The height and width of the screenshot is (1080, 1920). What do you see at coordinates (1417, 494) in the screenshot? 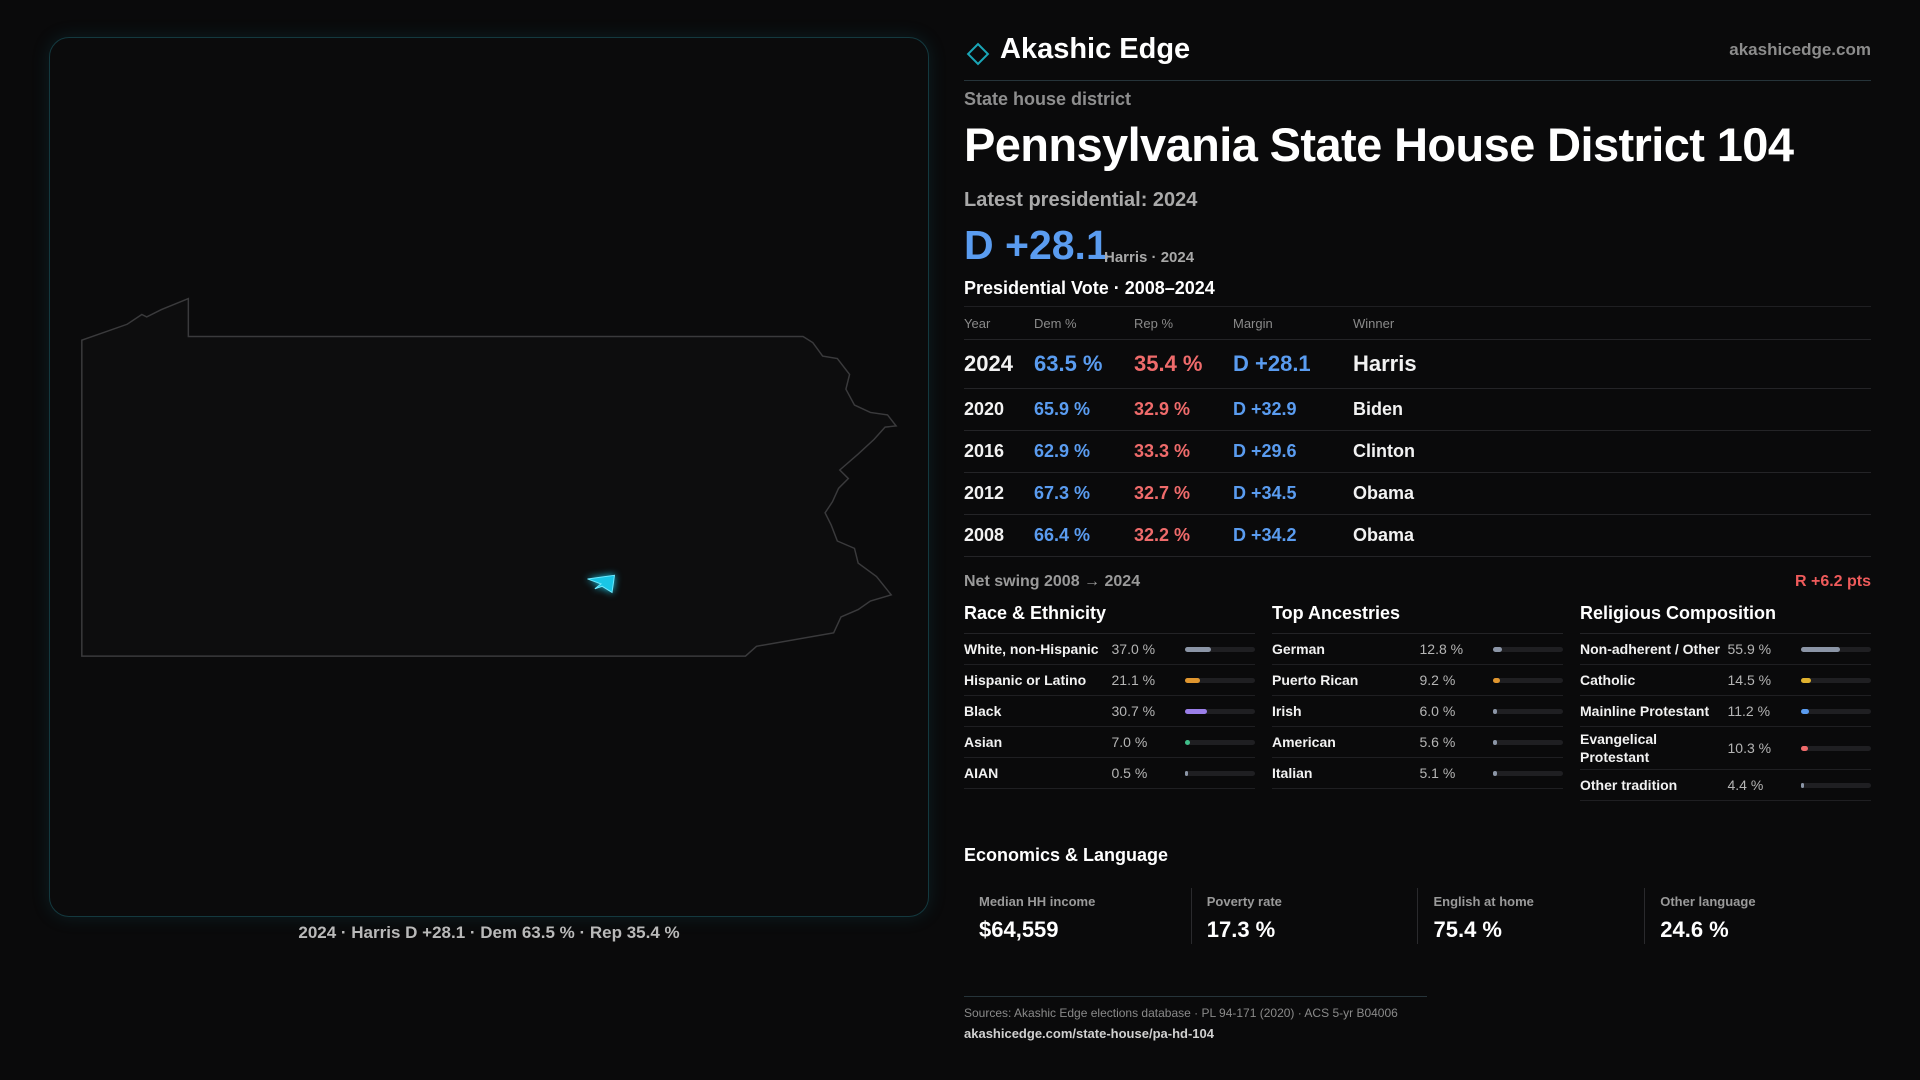
I see `table-row: 2012 67.3 % 32.7 % D +34.5 Obama` at bounding box center [1417, 494].